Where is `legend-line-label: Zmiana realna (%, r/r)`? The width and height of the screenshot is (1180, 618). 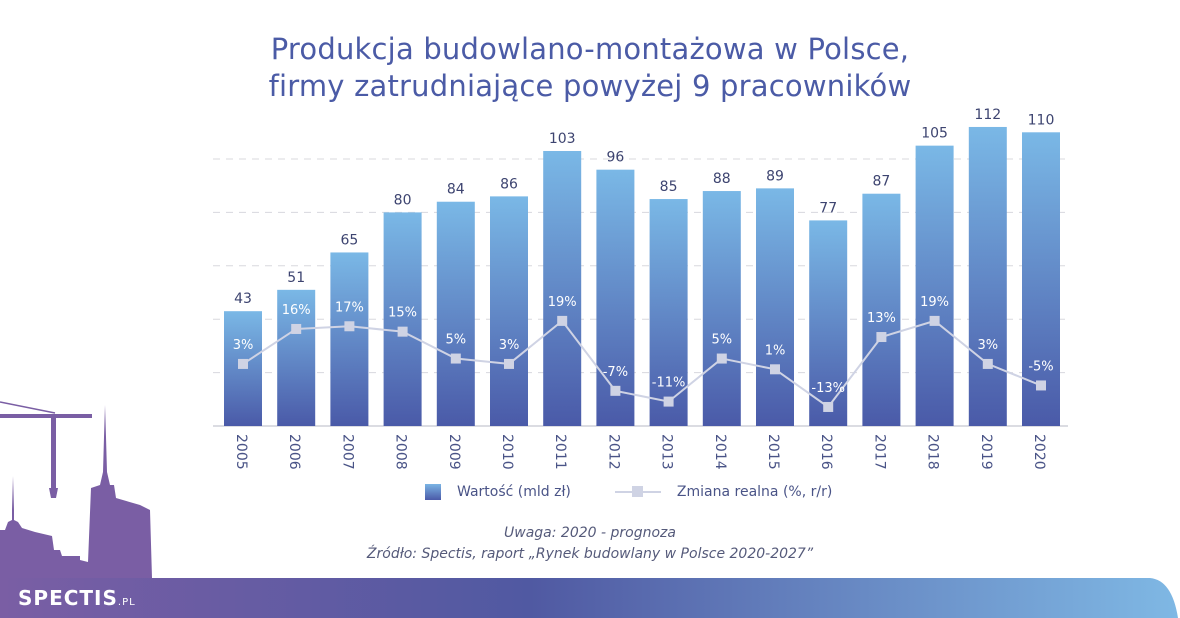 legend-line-label: Zmiana realna (%, r/r) is located at coordinates (754, 492).